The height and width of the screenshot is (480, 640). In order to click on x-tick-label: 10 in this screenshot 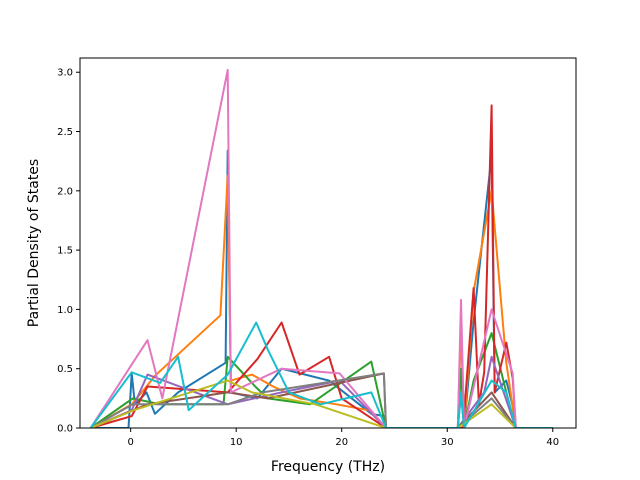, I will do `click(236, 442)`.